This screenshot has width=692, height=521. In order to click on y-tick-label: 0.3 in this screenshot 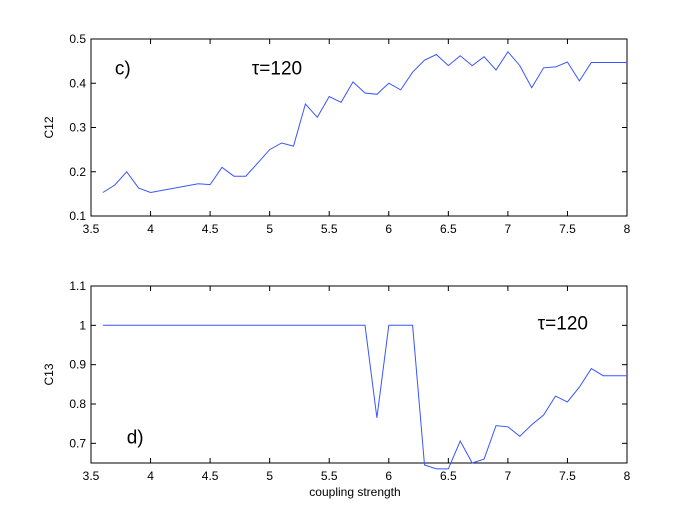, I will do `click(77, 128)`.